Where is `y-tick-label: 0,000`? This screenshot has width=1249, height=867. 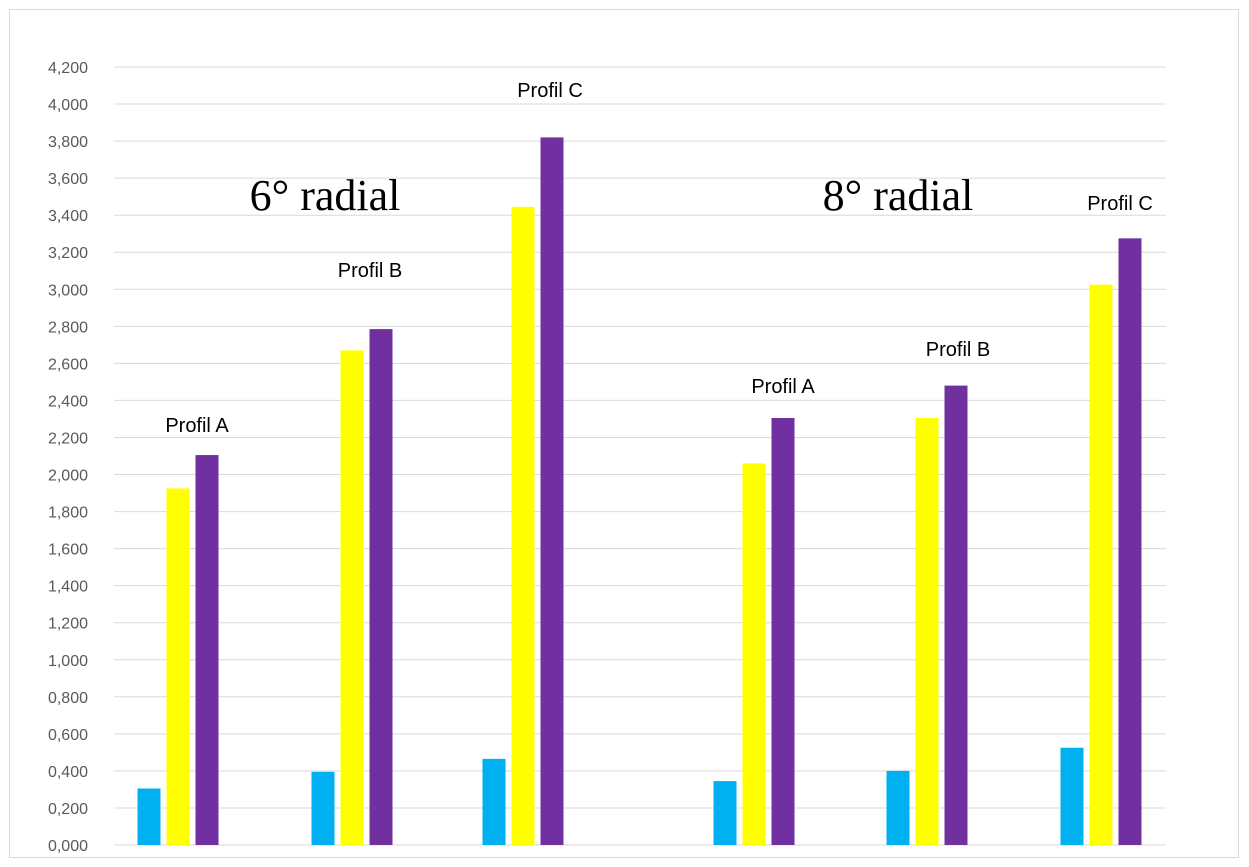 y-tick-label: 0,000 is located at coordinates (68, 846).